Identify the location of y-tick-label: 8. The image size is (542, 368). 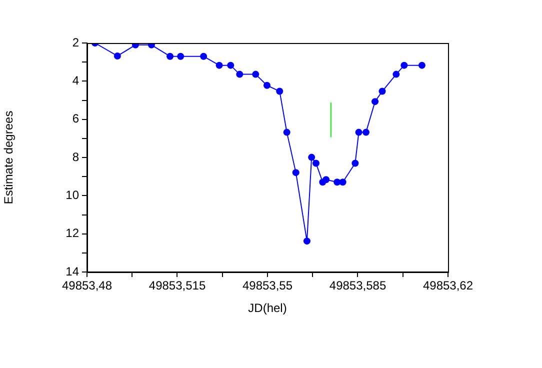
(76, 157).